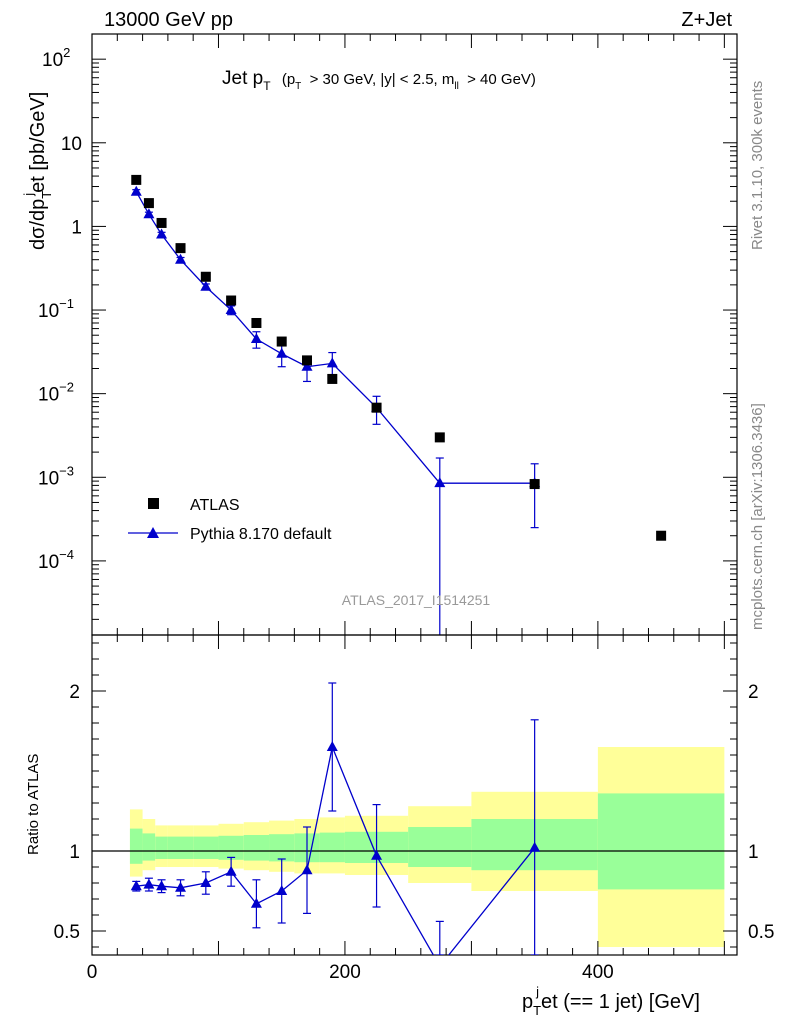 Image resolution: width=786 pixels, height=1029 pixels. I want to click on ratio-xtick-label: 200, so click(345, 972).